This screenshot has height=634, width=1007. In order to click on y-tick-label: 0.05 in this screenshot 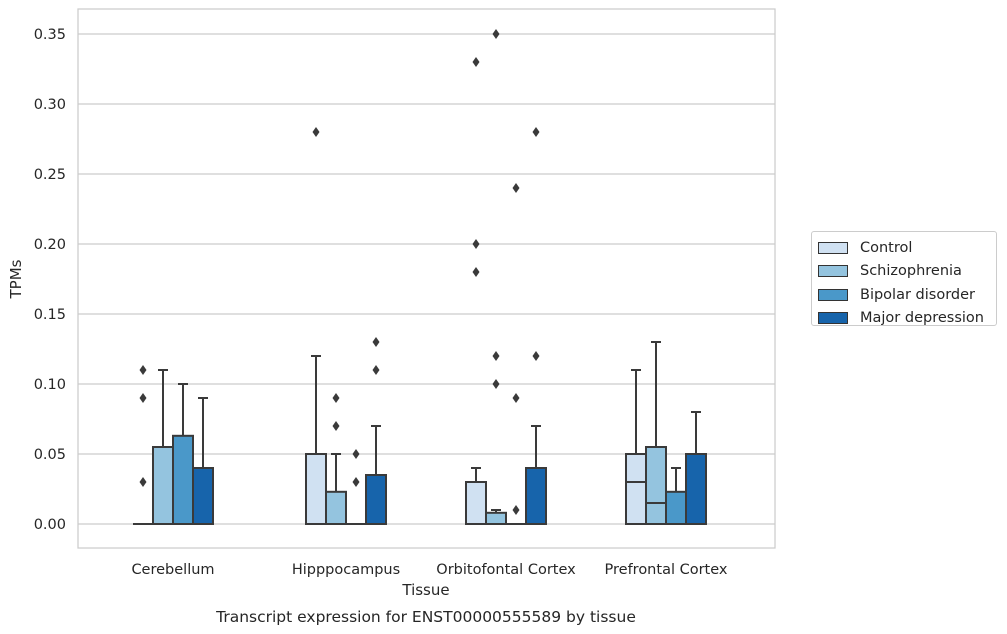, I will do `click(50, 455)`.